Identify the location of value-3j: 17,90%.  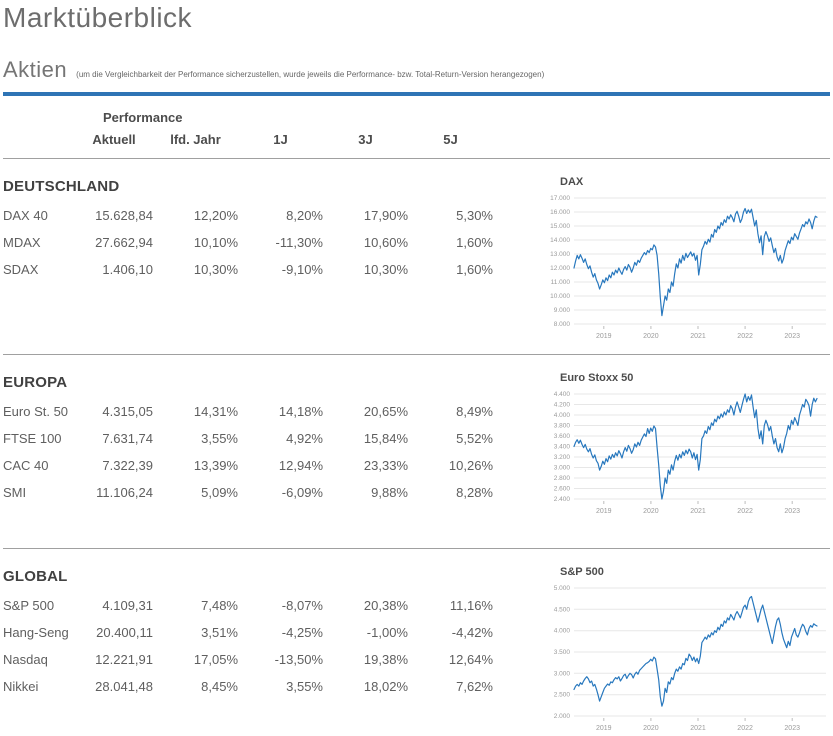
(385, 215).